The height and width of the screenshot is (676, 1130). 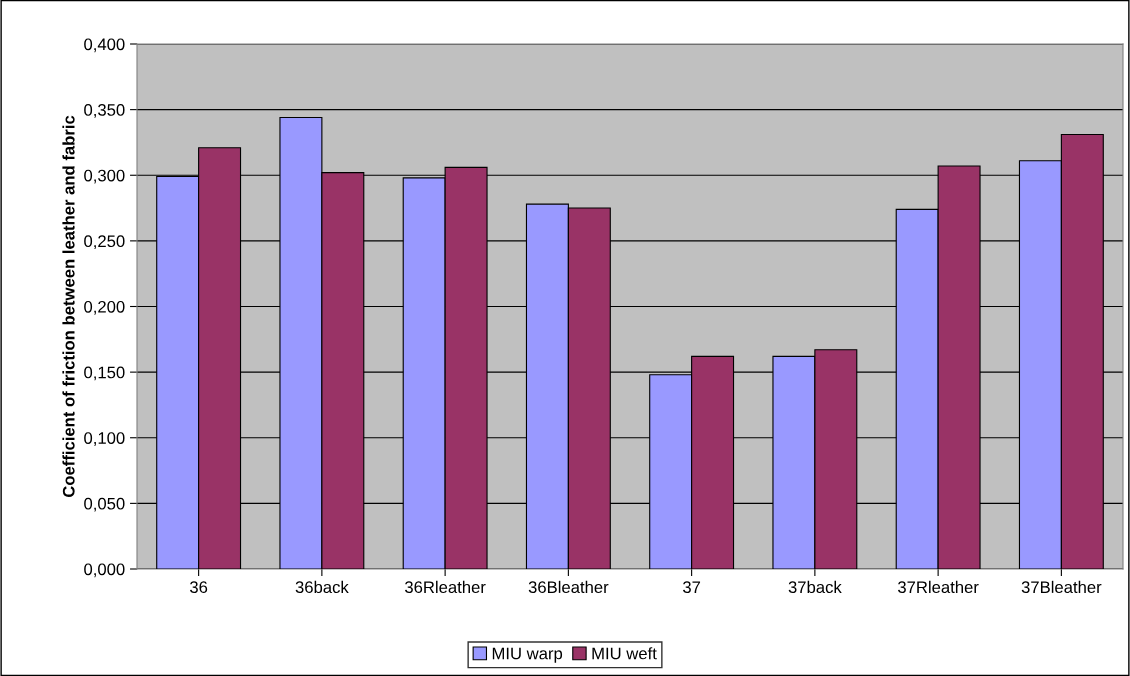 What do you see at coordinates (1061, 587) in the screenshot?
I see `x-tick-label: 37Bleather` at bounding box center [1061, 587].